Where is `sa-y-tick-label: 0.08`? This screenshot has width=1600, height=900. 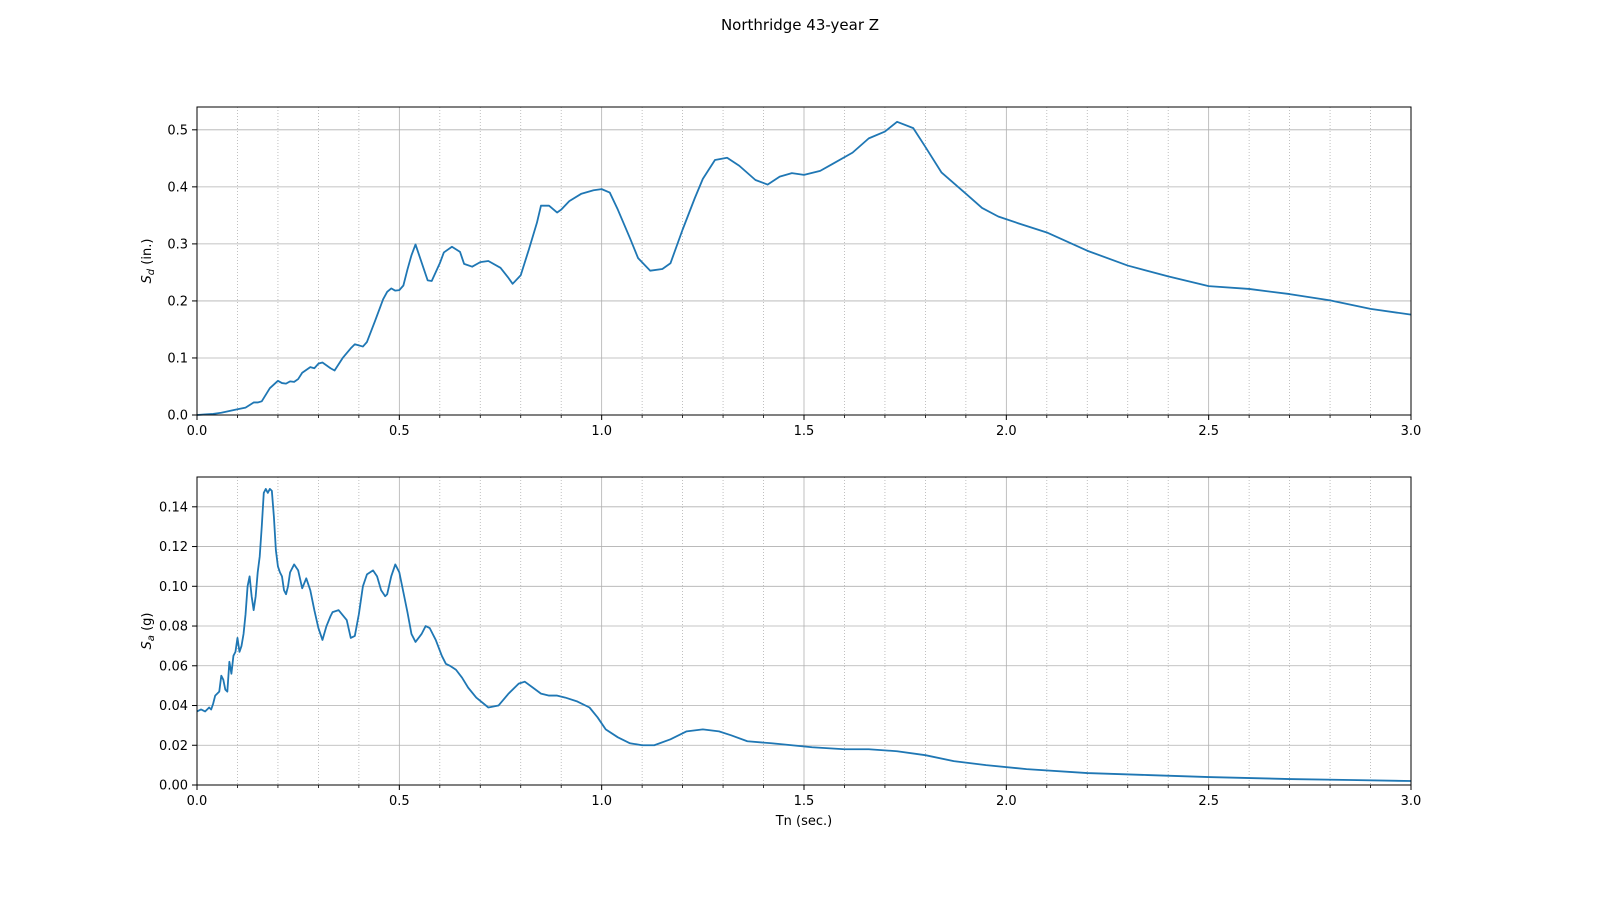
sa-y-tick-label: 0.08 is located at coordinates (173, 627).